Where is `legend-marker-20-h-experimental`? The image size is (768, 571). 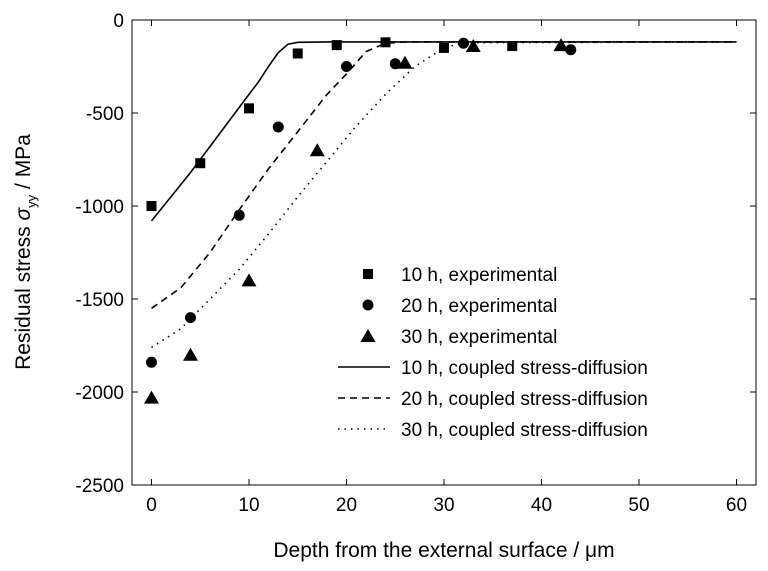 legend-marker-20-h-experimental is located at coordinates (368, 305).